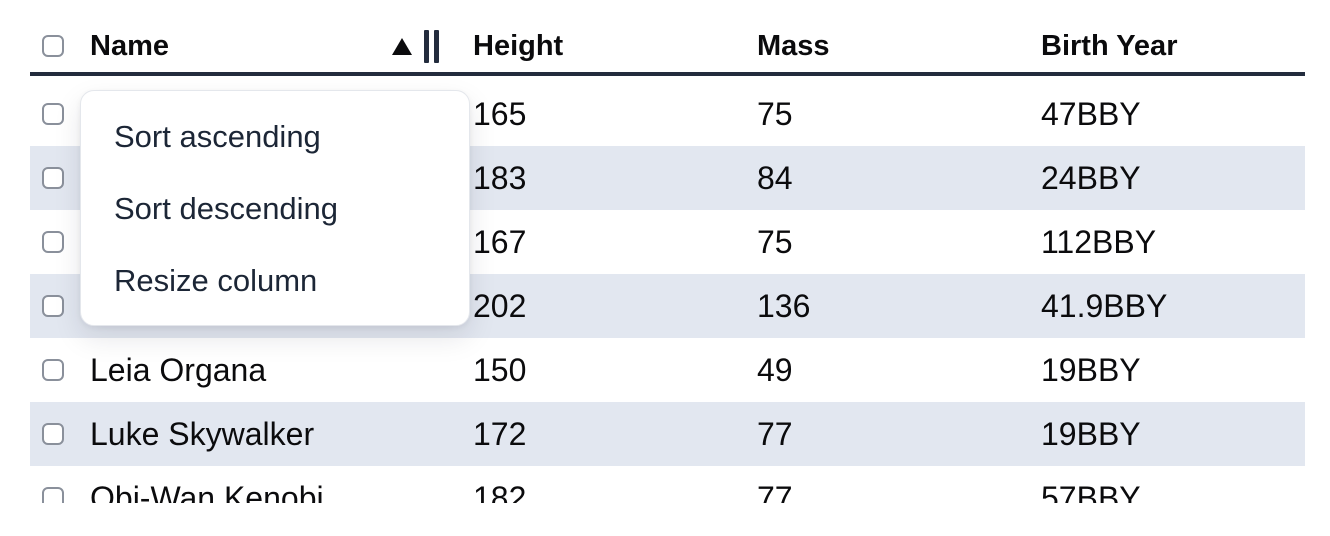  What do you see at coordinates (1104, 305) in the screenshot?
I see `birth-year-cell: 41.9BBY` at bounding box center [1104, 305].